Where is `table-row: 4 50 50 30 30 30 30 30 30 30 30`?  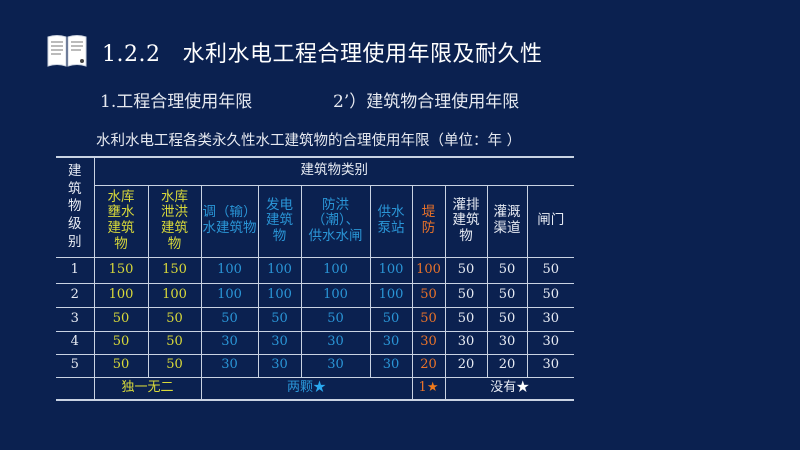 table-row: 4 50 50 30 30 30 30 30 30 30 30 is located at coordinates (315, 342).